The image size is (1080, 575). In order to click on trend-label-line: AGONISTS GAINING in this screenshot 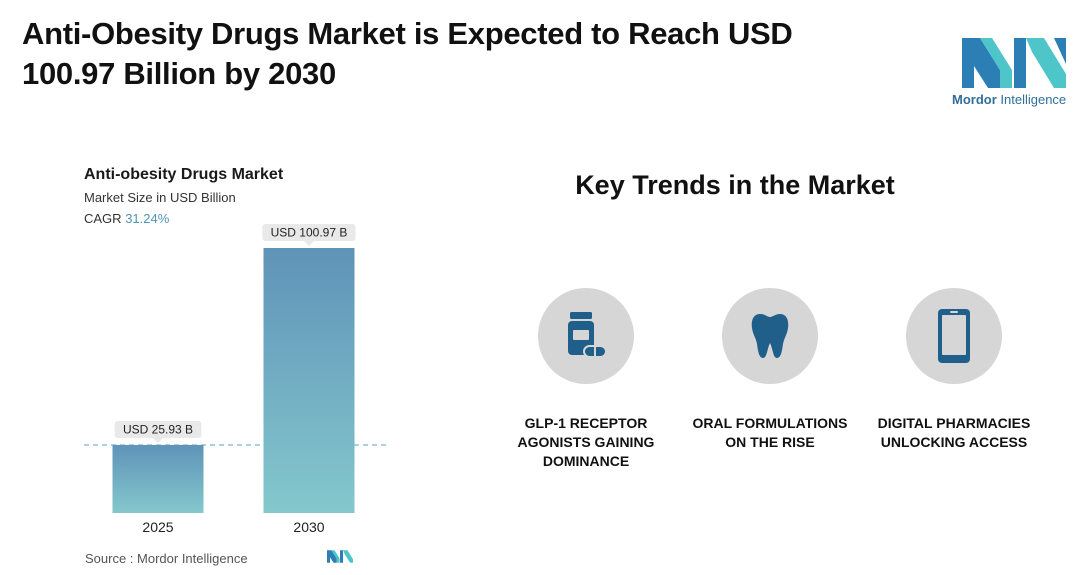, I will do `click(586, 442)`.